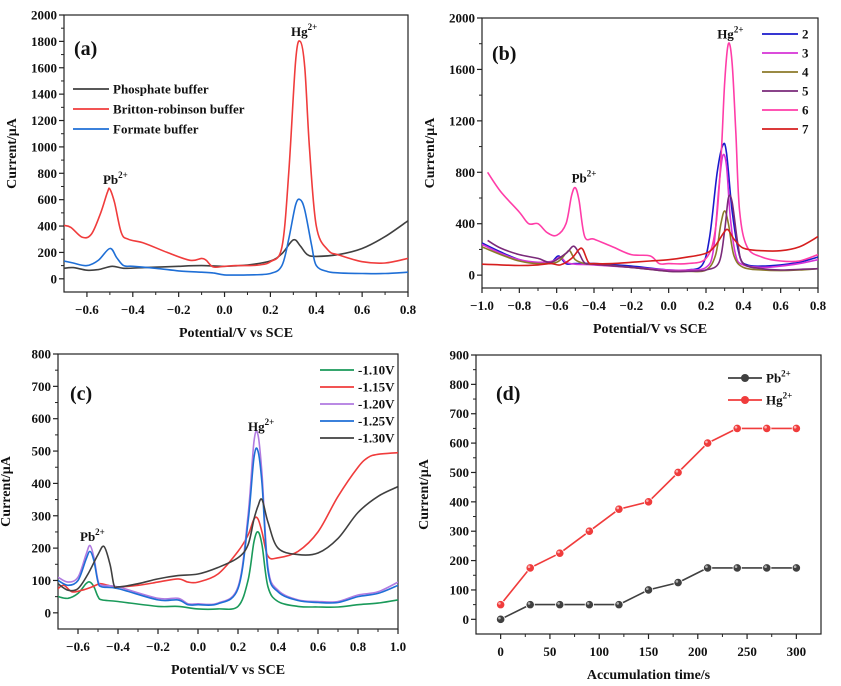 The height and width of the screenshot is (686, 841). Describe the element at coordinates (788, 396) in the screenshot. I see `legend-label-superscript: 2+` at that location.